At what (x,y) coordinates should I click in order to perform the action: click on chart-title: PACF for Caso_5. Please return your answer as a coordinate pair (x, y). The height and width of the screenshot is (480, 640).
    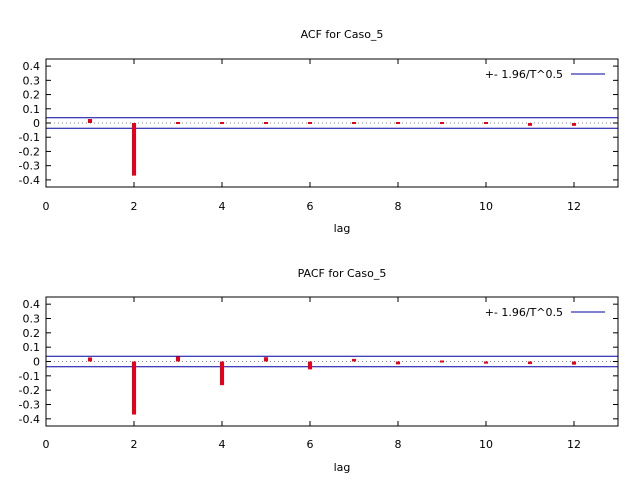
    Looking at the image, I should click on (342, 273).